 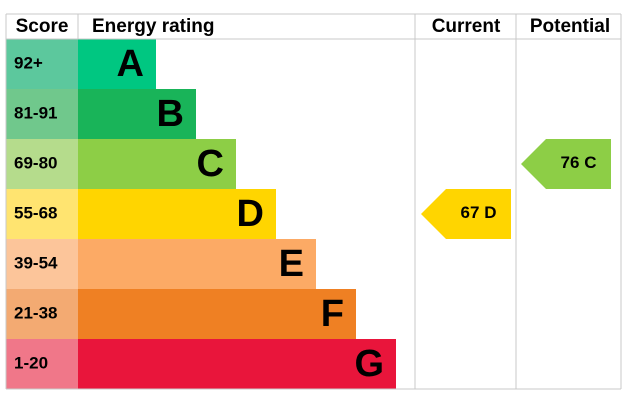 I want to click on rating-letter: B, so click(x=170, y=114).